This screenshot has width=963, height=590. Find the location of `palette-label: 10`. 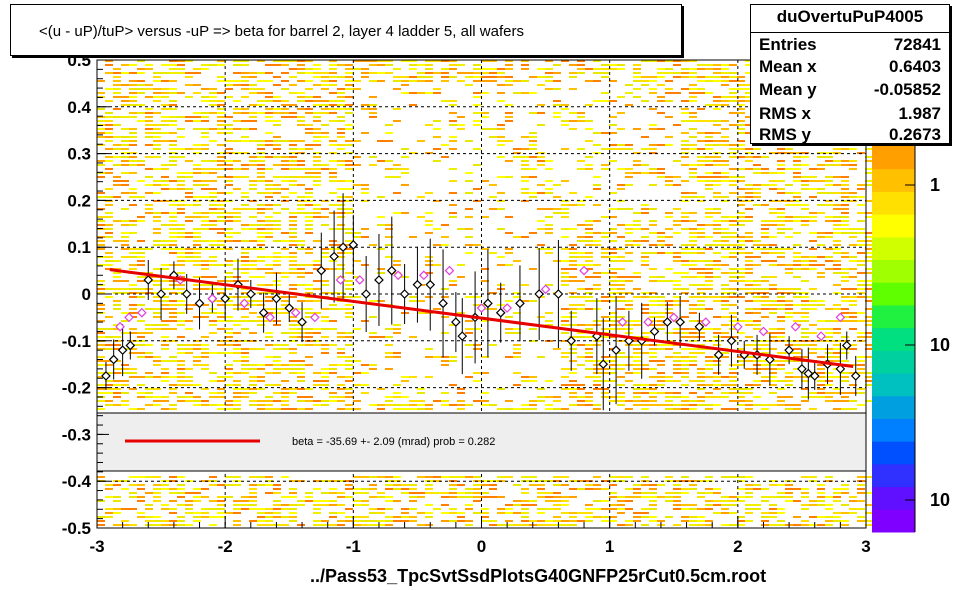

palette-label: 10 is located at coordinates (940, 500).